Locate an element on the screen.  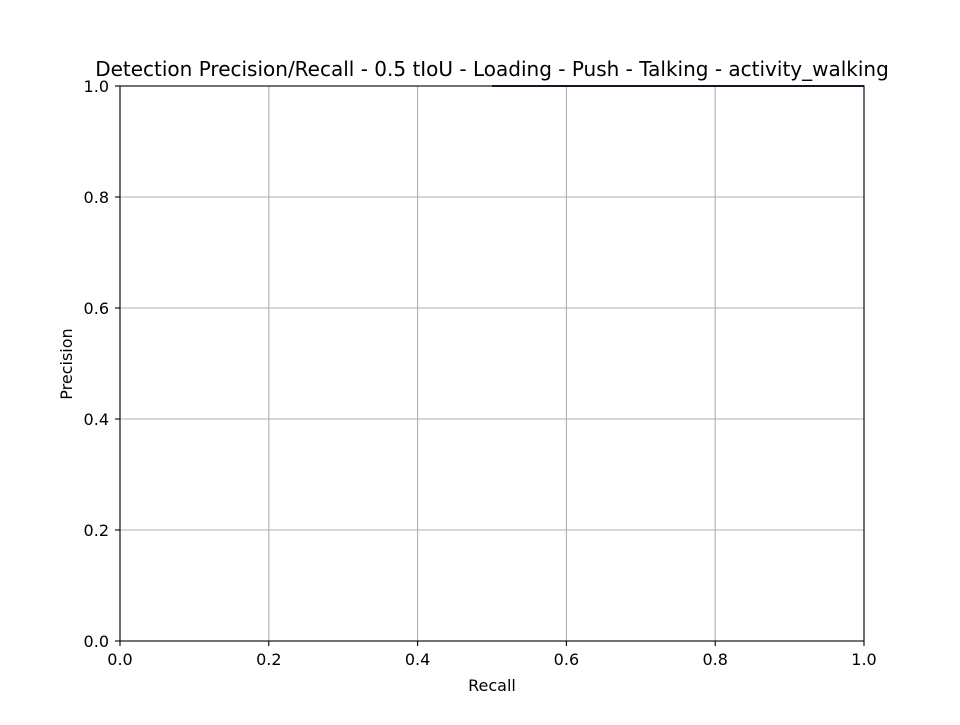
y-tick-label: 0.4 is located at coordinates (96, 419).